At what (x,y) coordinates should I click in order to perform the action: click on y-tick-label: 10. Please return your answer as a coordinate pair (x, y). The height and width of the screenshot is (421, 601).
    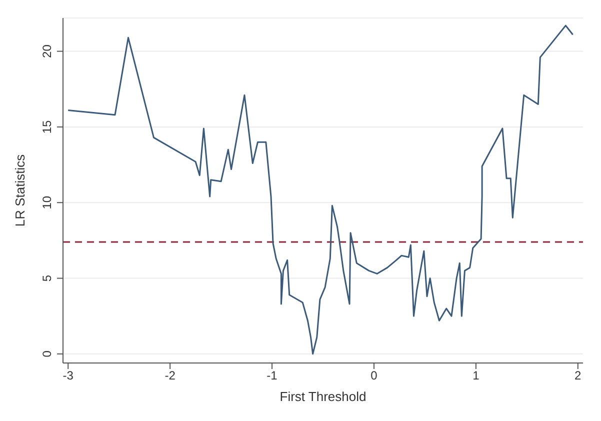
    Looking at the image, I should click on (47, 203).